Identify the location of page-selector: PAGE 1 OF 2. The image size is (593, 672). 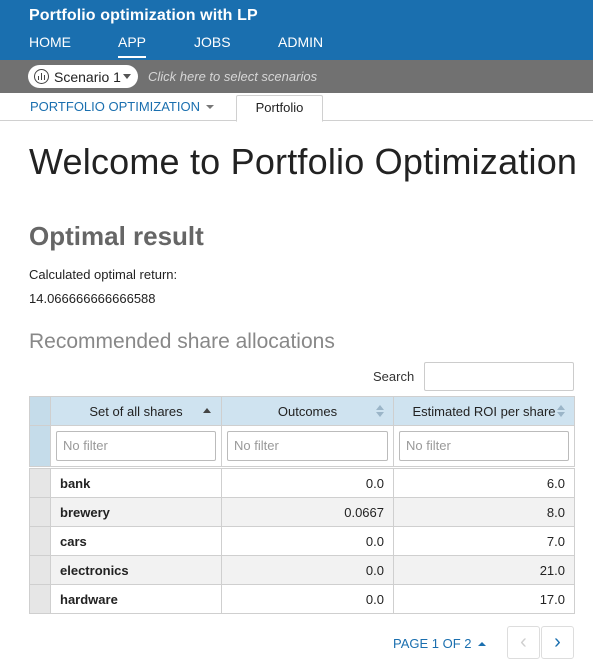
(439, 643).